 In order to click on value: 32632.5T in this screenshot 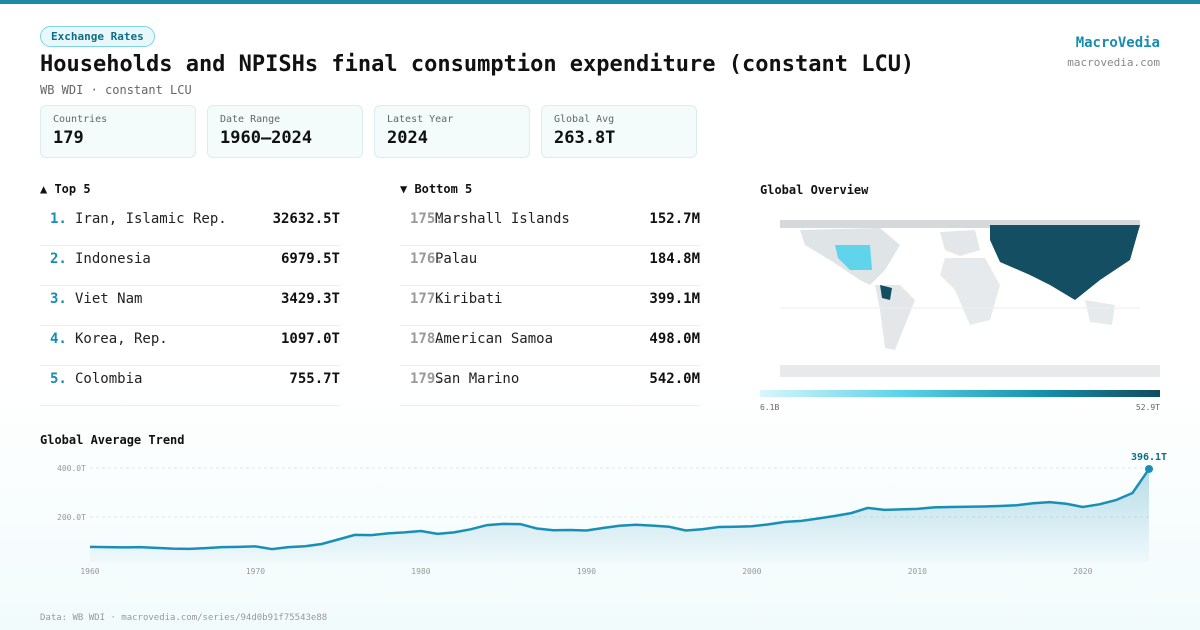, I will do `click(306, 219)`.